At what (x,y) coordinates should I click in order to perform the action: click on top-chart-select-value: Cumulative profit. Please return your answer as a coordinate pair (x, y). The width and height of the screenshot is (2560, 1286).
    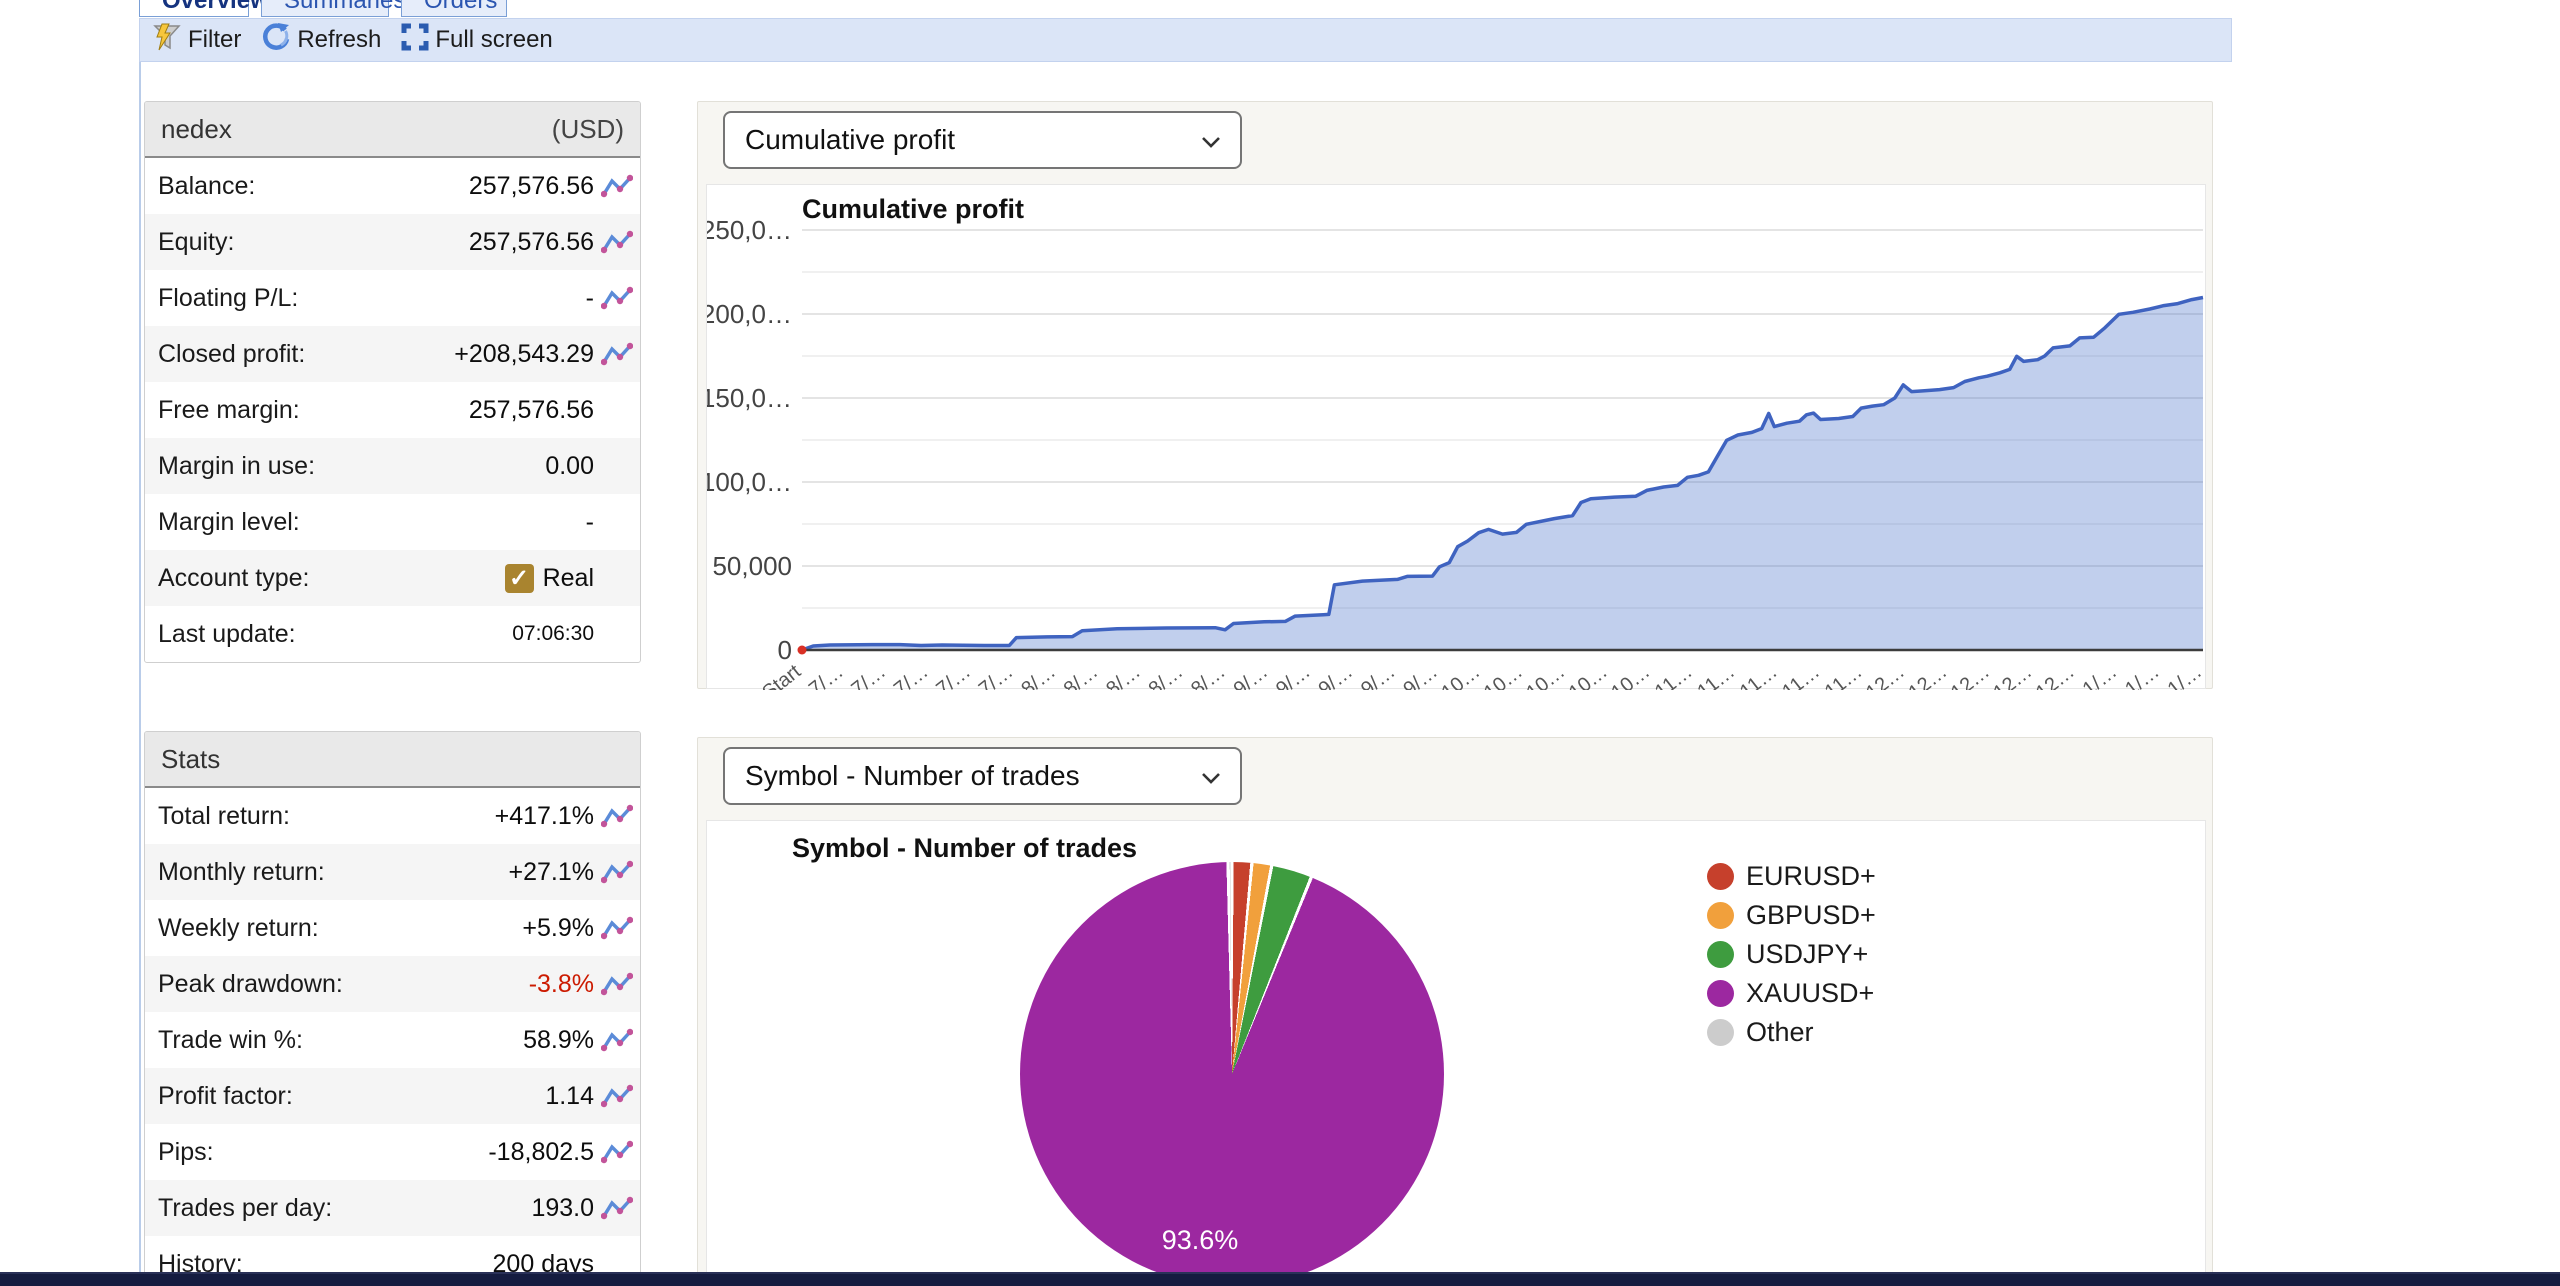
    Looking at the image, I should click on (850, 139).